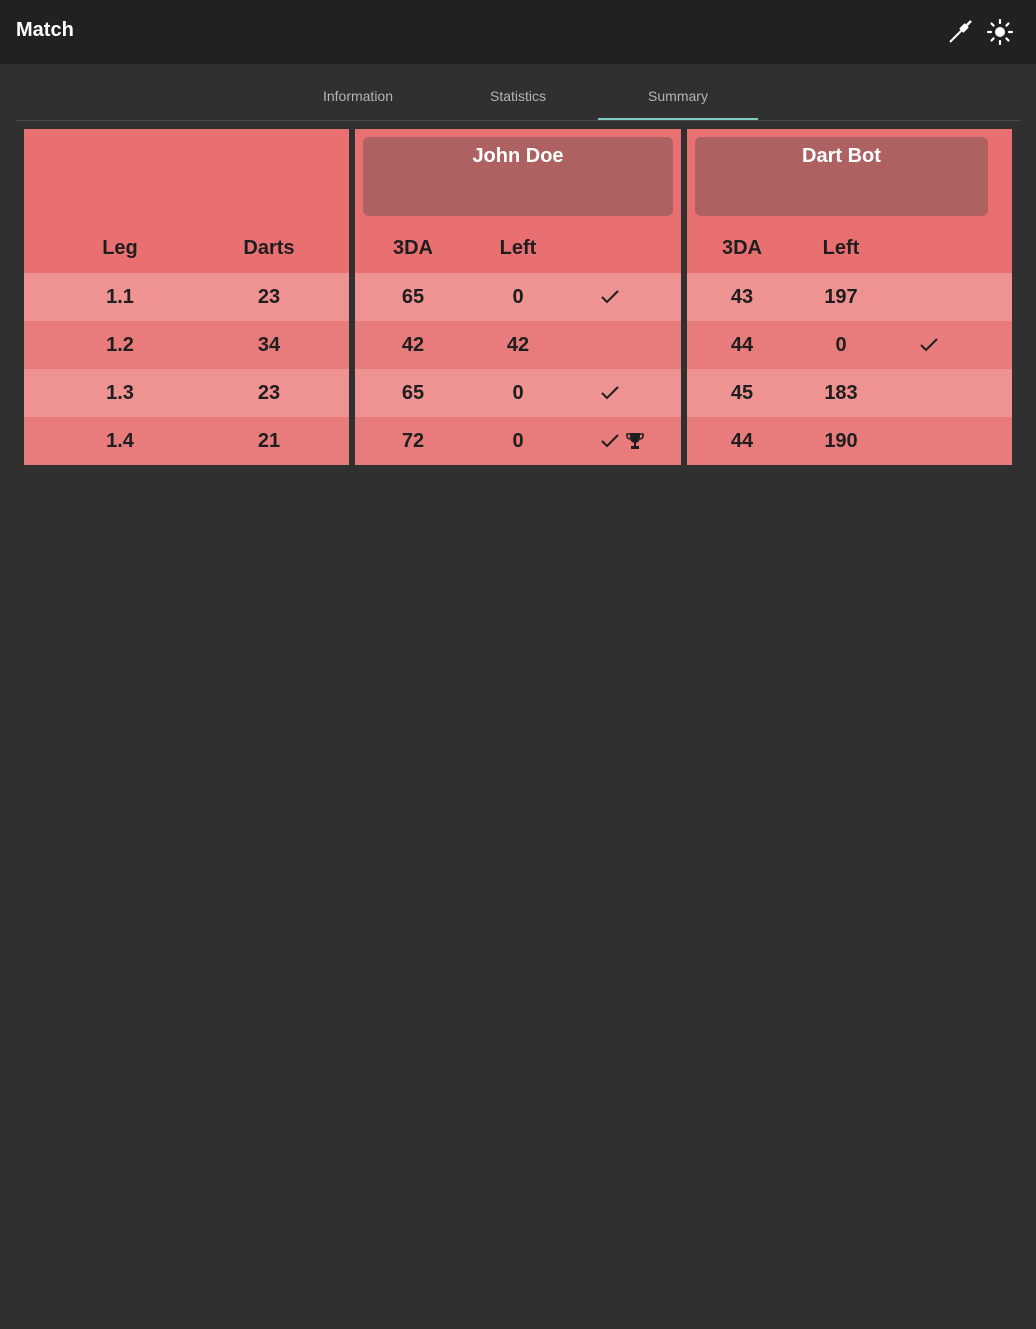 This screenshot has height=1329, width=1036. I want to click on table-row: 45 183, so click(849, 393).